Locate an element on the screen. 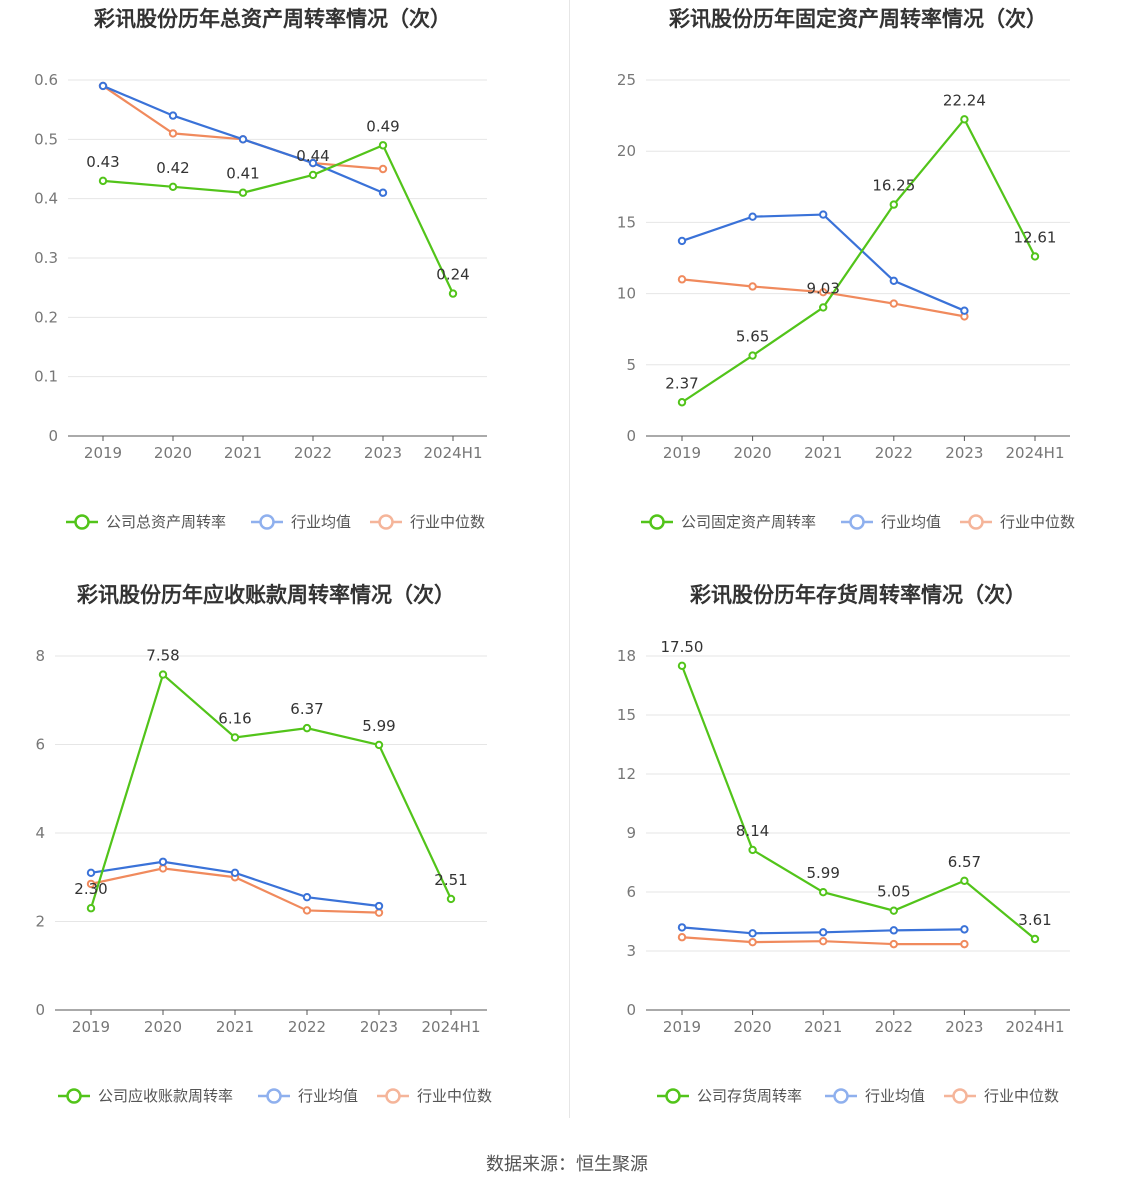 The image size is (1134, 1188). legend-item-company: 公司固定资产周转率 is located at coordinates (728, 522).